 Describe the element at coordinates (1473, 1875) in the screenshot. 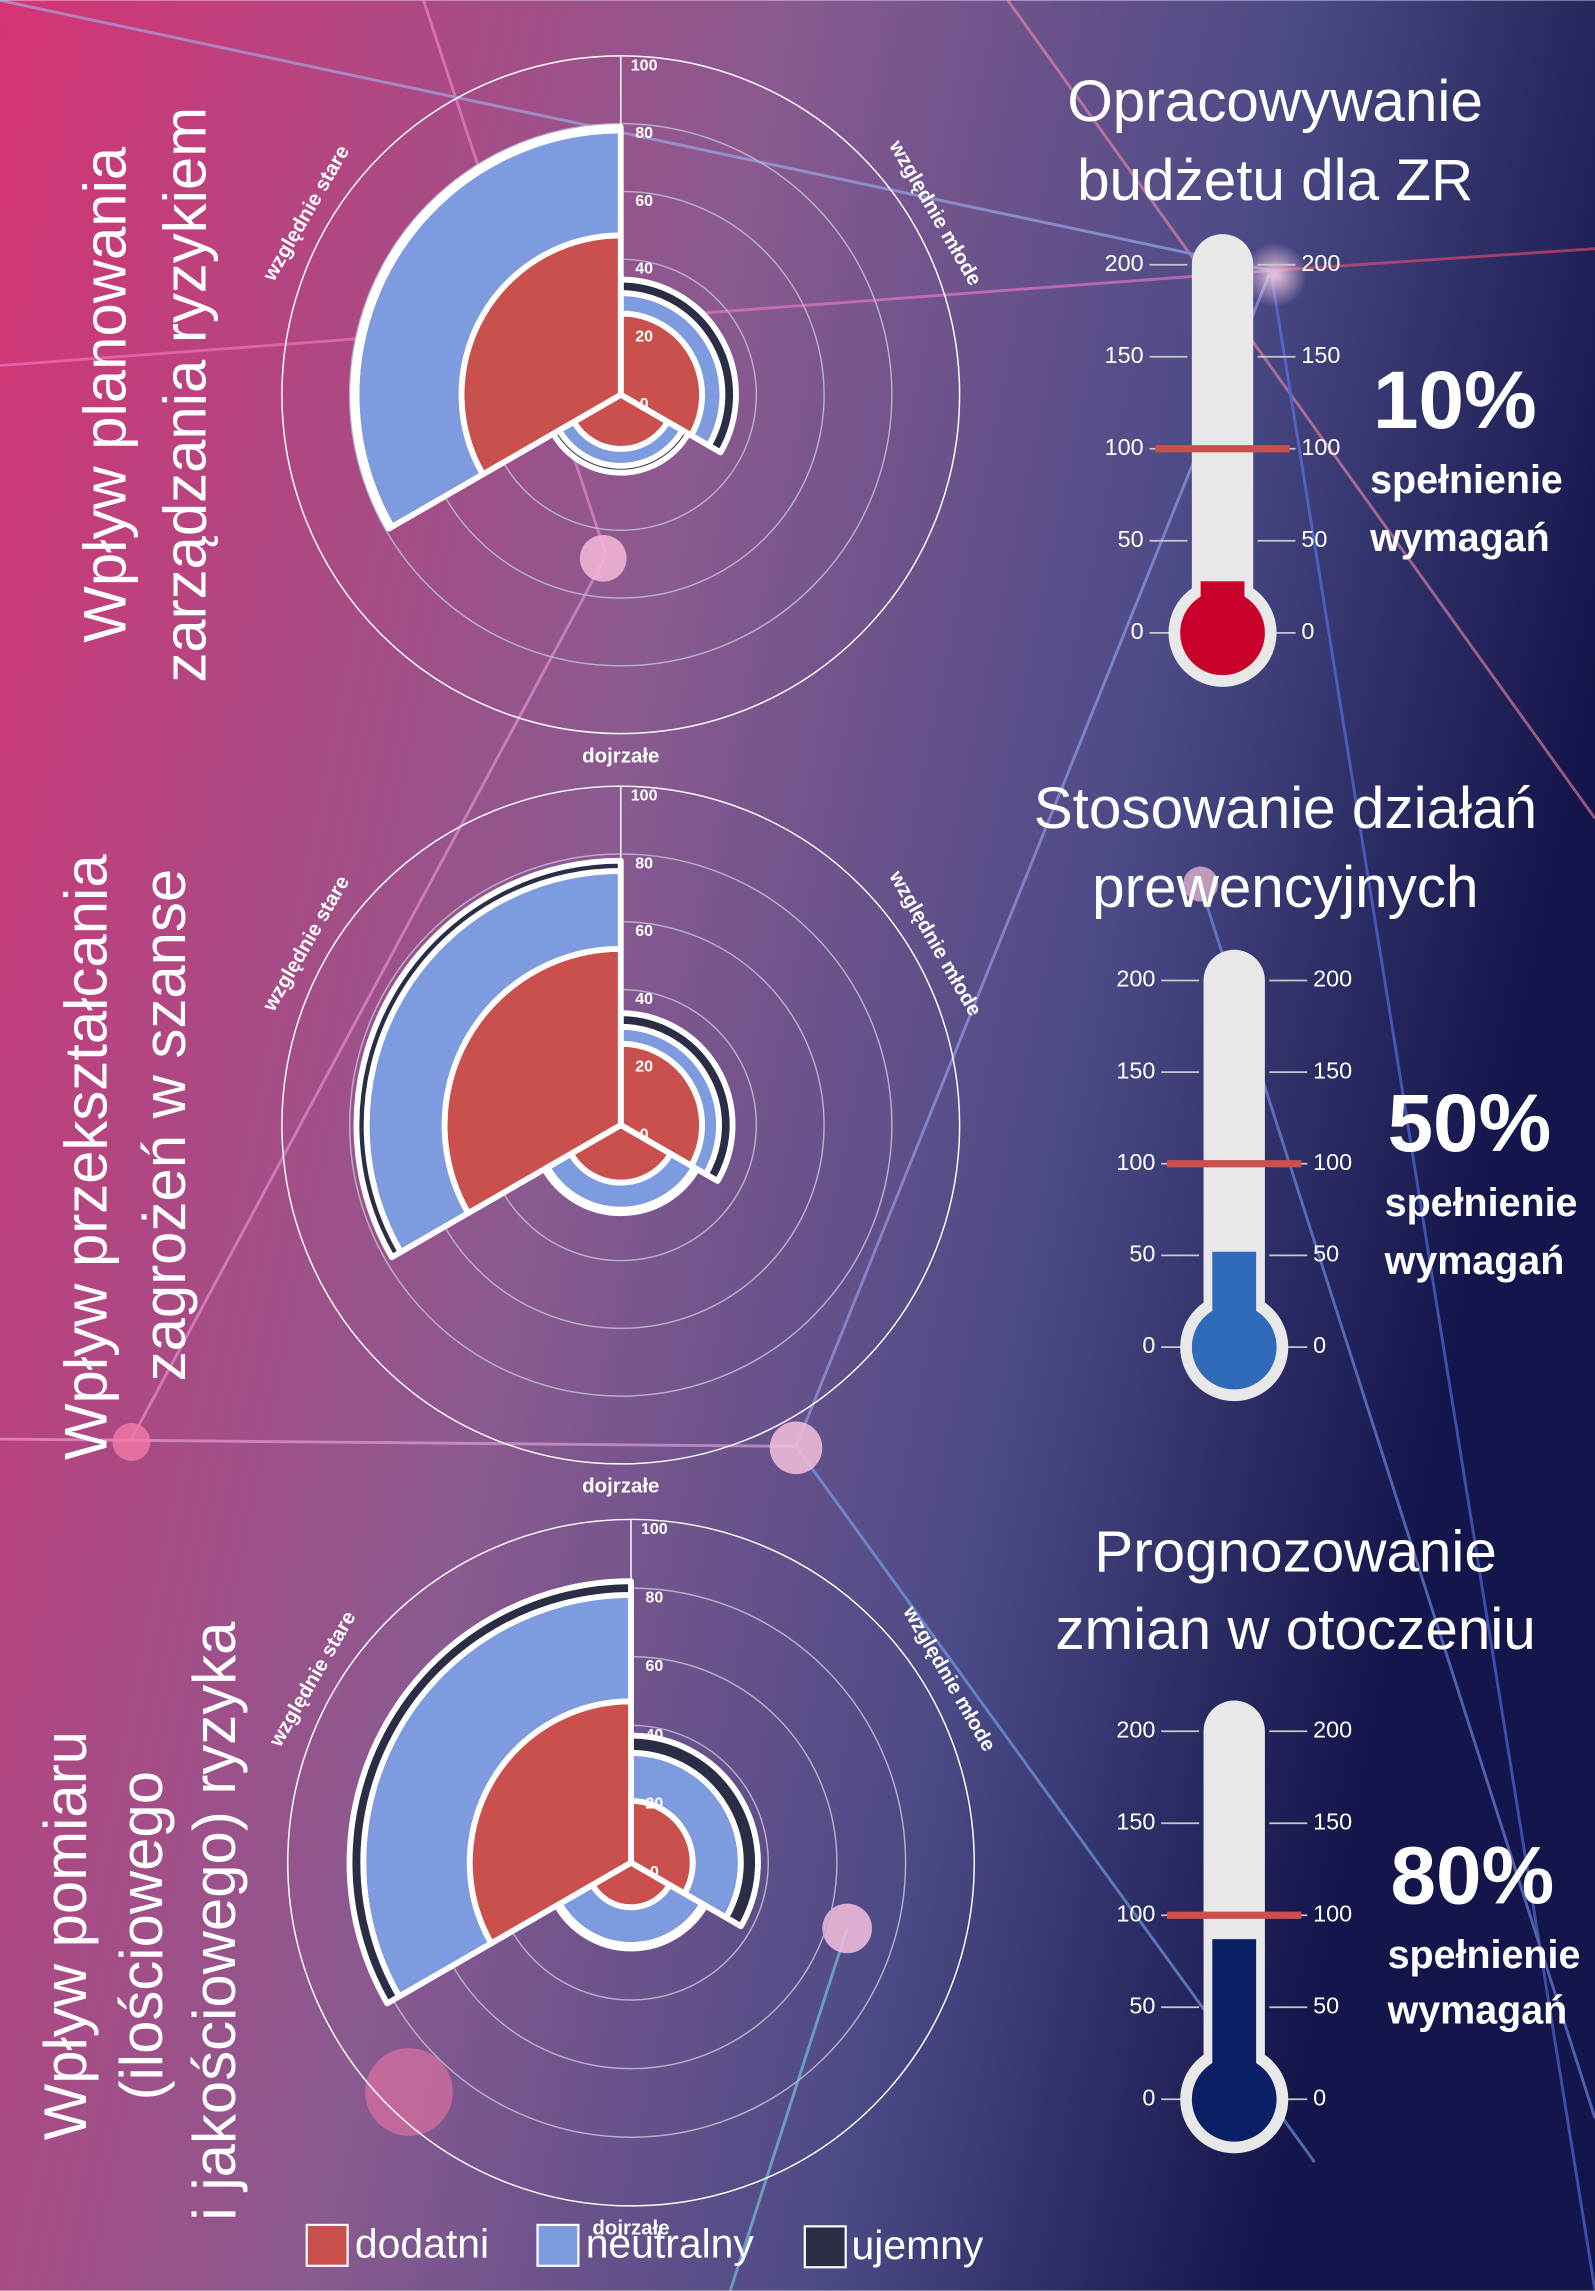

I see `kpi-value: 80%` at that location.